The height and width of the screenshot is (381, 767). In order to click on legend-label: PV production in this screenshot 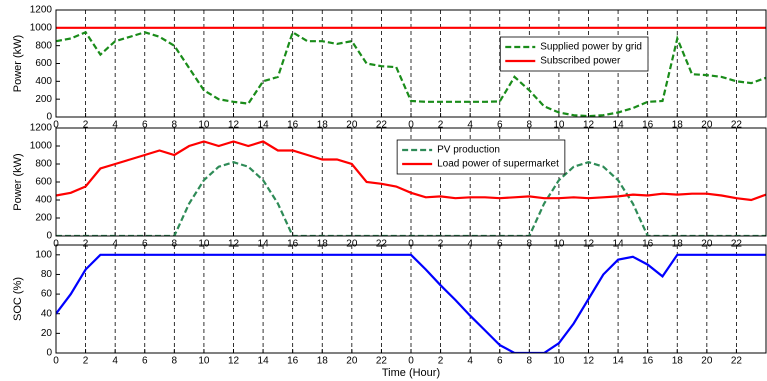, I will do `click(468, 150)`.